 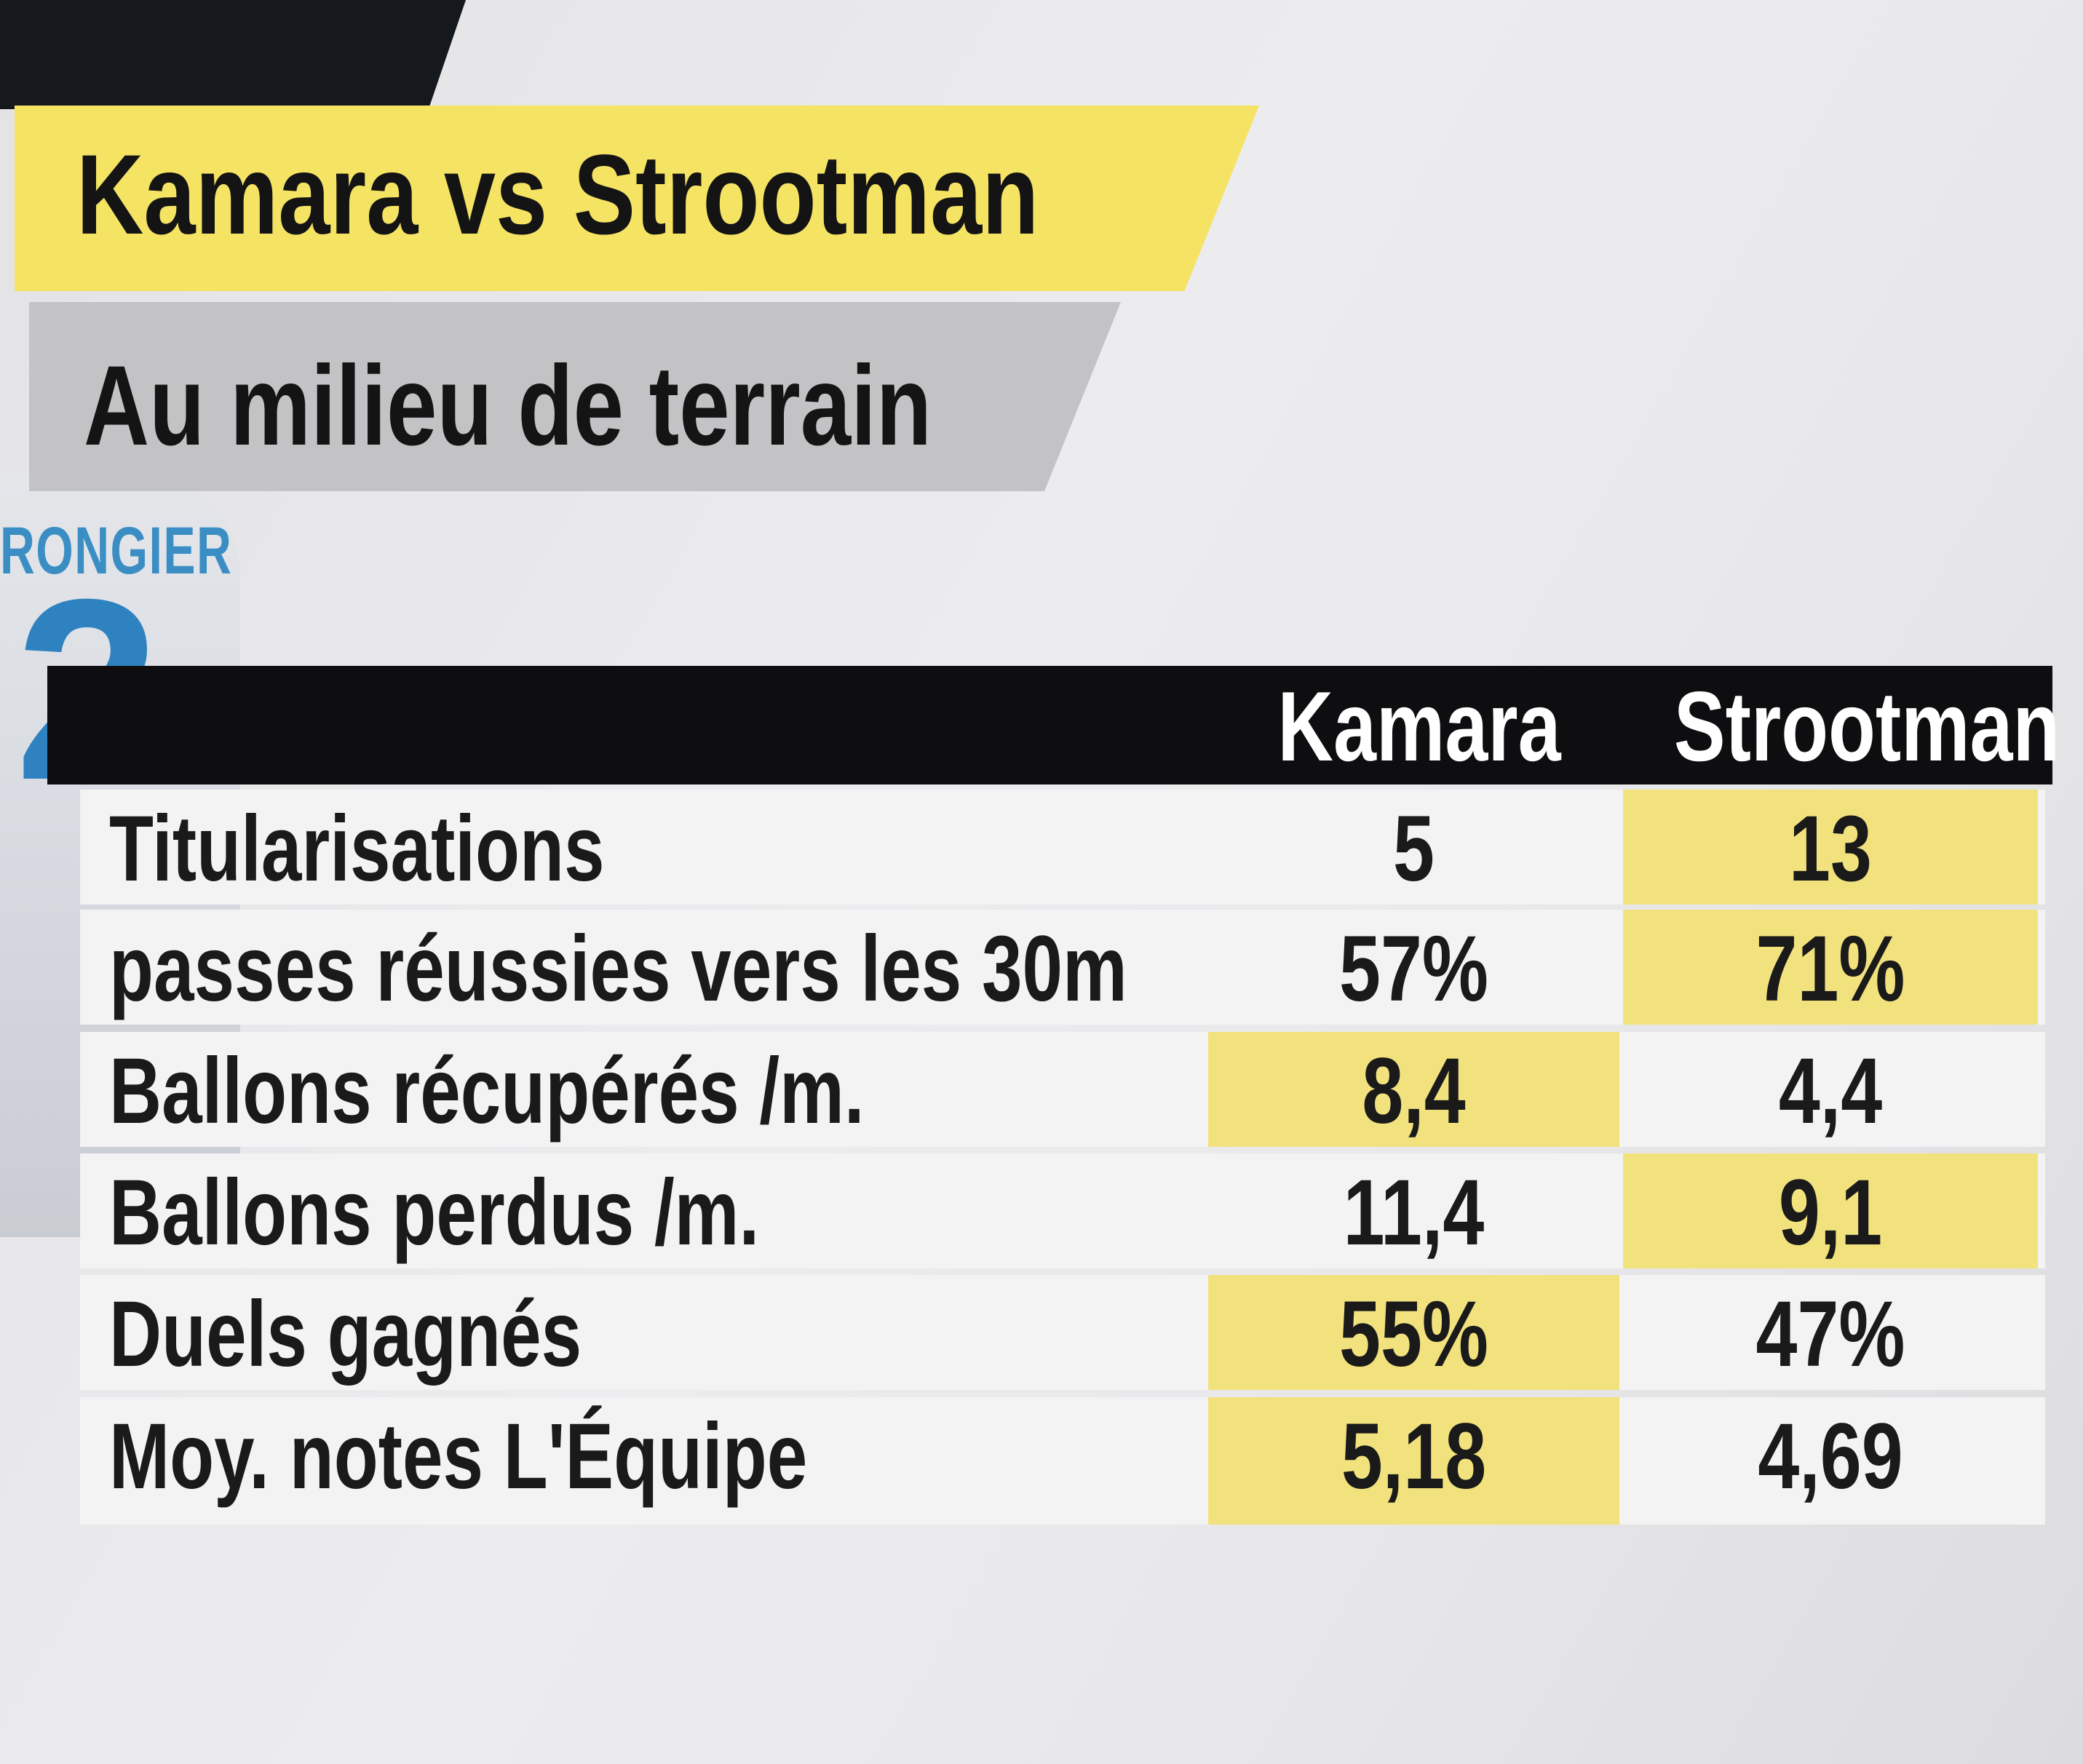 What do you see at coordinates (1414, 1457) in the screenshot?
I see `value-kamara: 5,18` at bounding box center [1414, 1457].